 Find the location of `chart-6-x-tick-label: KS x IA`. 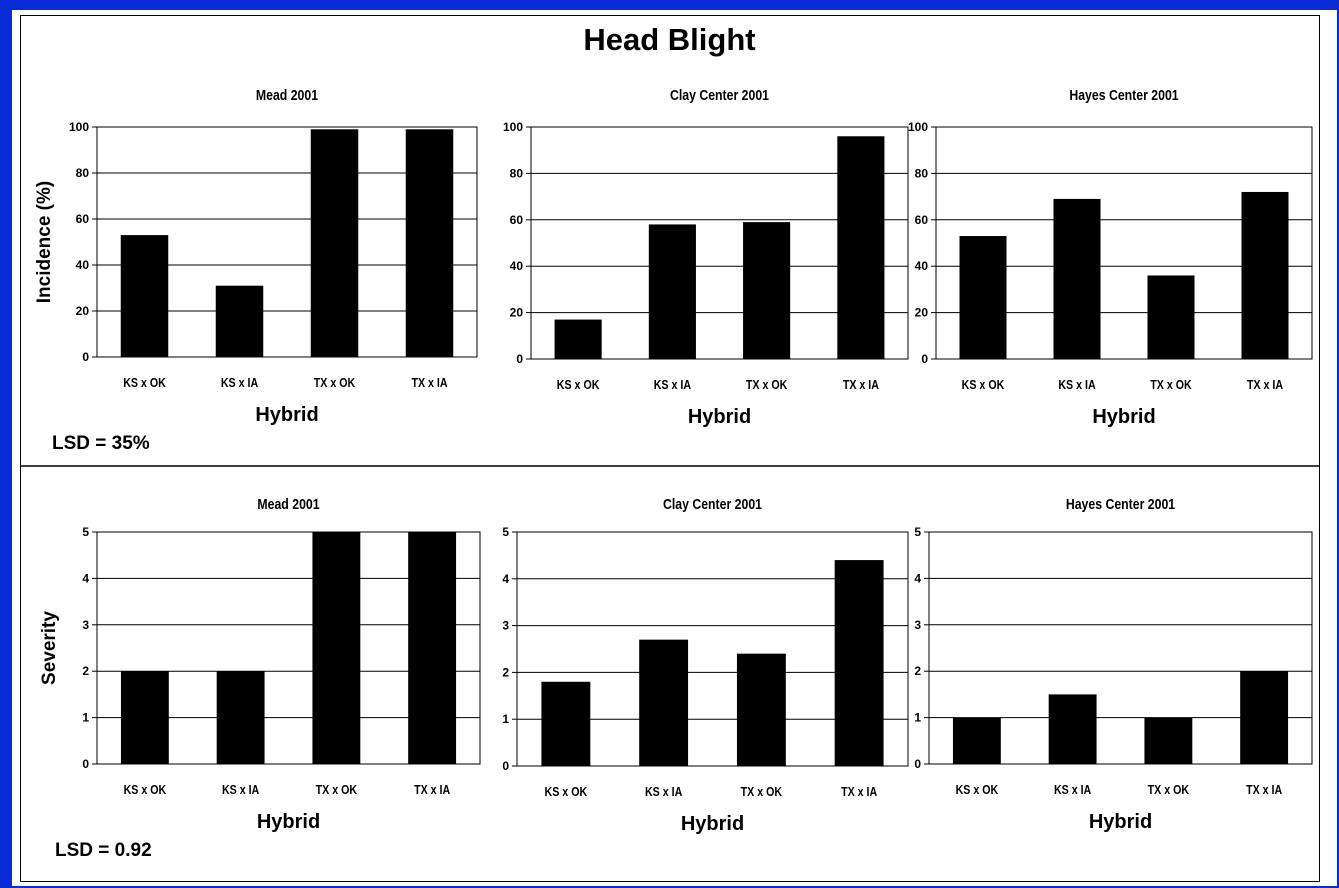

chart-6-x-tick-label: KS x IA is located at coordinates (1073, 789).